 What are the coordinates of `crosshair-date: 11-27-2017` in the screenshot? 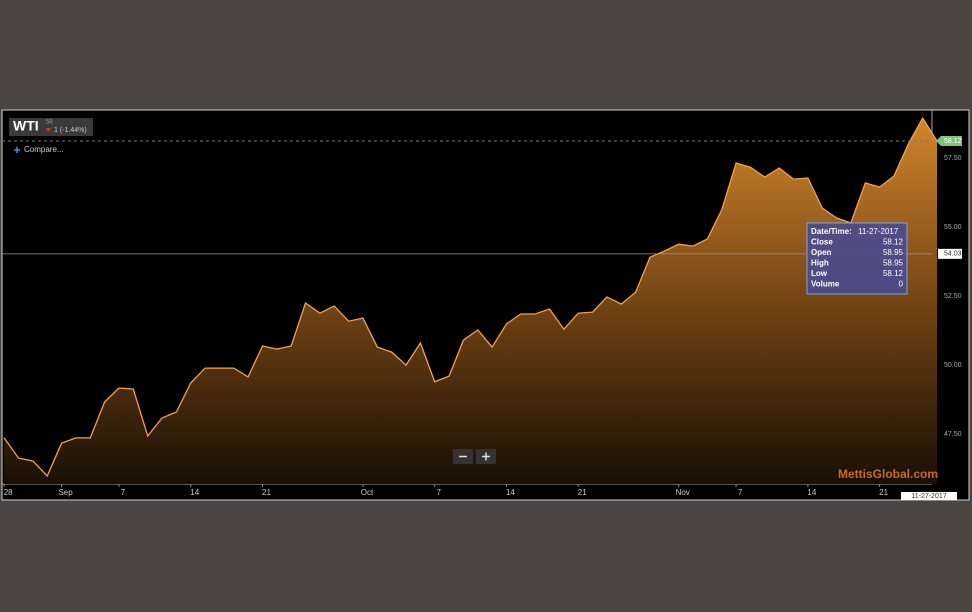 It's located at (928, 496).